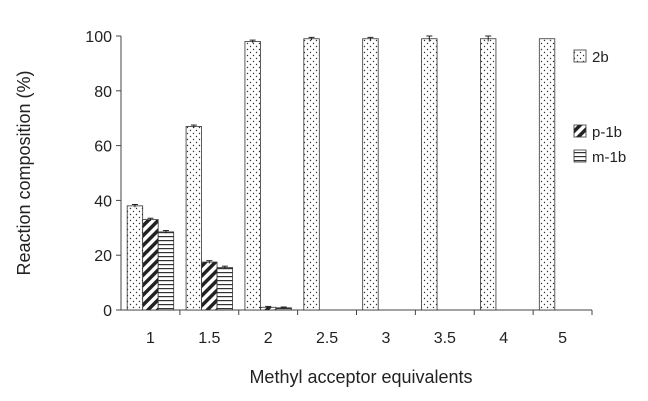  Describe the element at coordinates (103, 256) in the screenshot. I see `y-tick-label: 20` at that location.